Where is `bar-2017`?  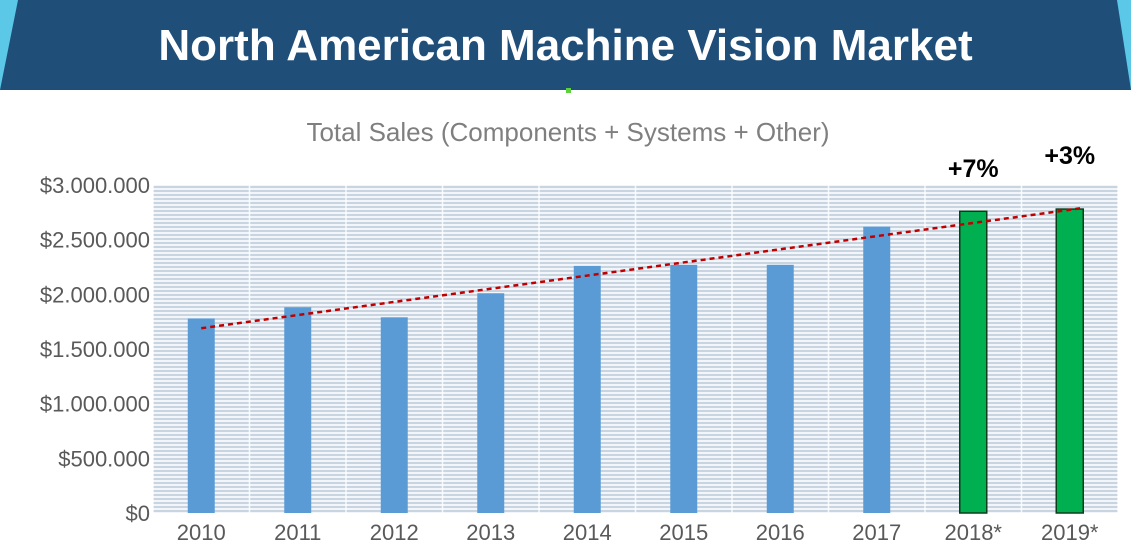 bar-2017 is located at coordinates (877, 369).